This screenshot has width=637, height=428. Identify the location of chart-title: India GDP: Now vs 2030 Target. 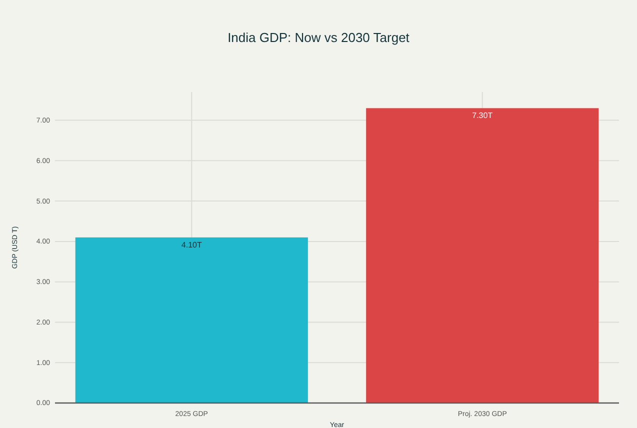
(319, 37).